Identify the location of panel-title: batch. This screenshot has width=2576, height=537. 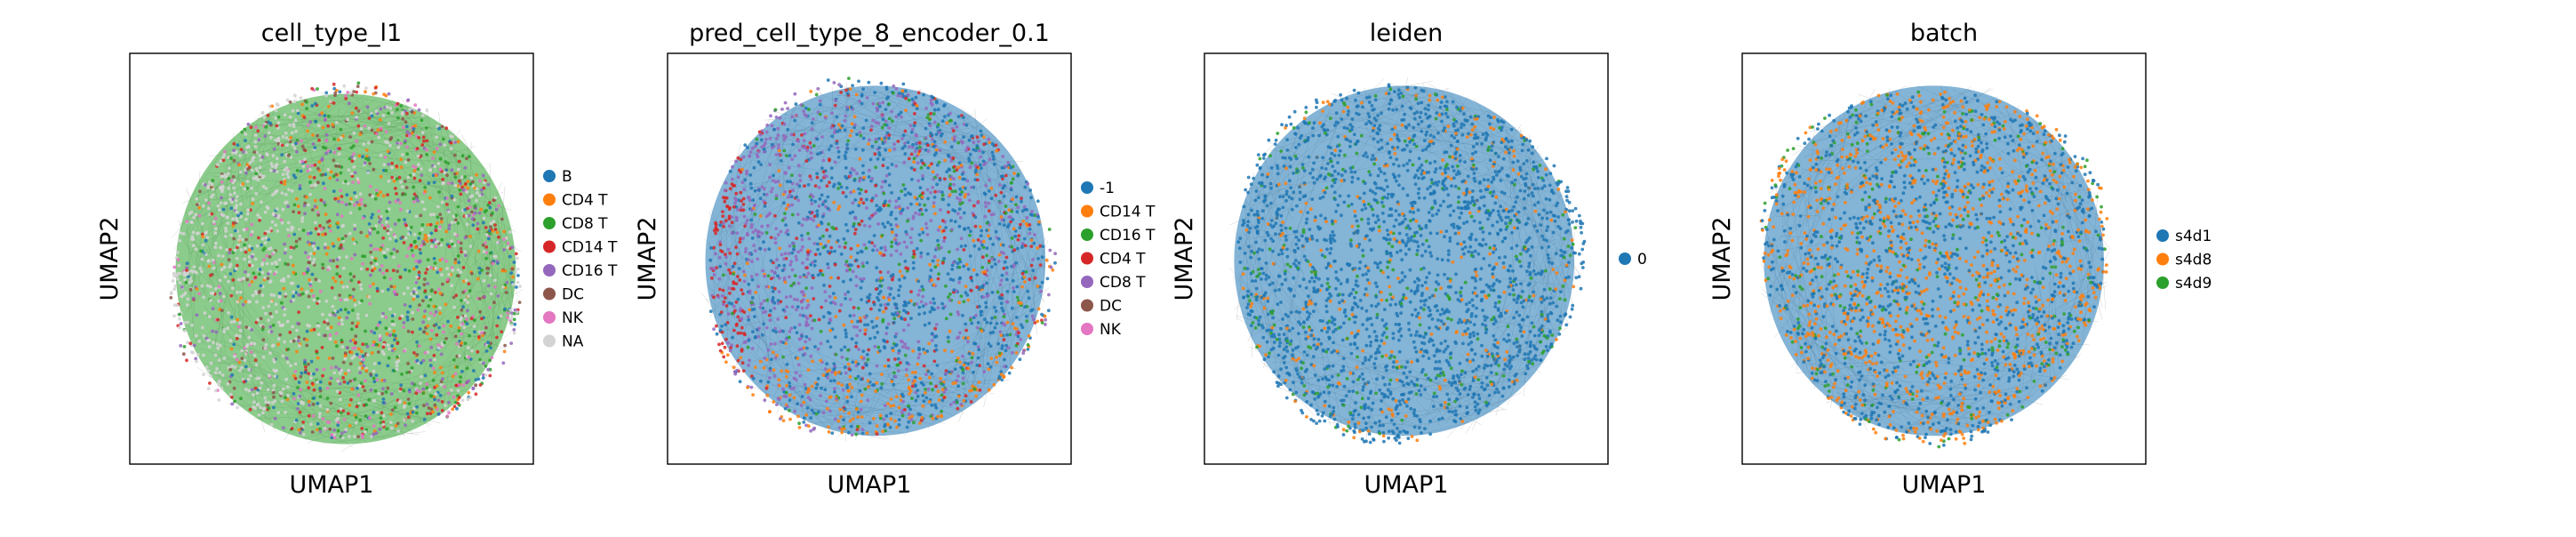
(1944, 33).